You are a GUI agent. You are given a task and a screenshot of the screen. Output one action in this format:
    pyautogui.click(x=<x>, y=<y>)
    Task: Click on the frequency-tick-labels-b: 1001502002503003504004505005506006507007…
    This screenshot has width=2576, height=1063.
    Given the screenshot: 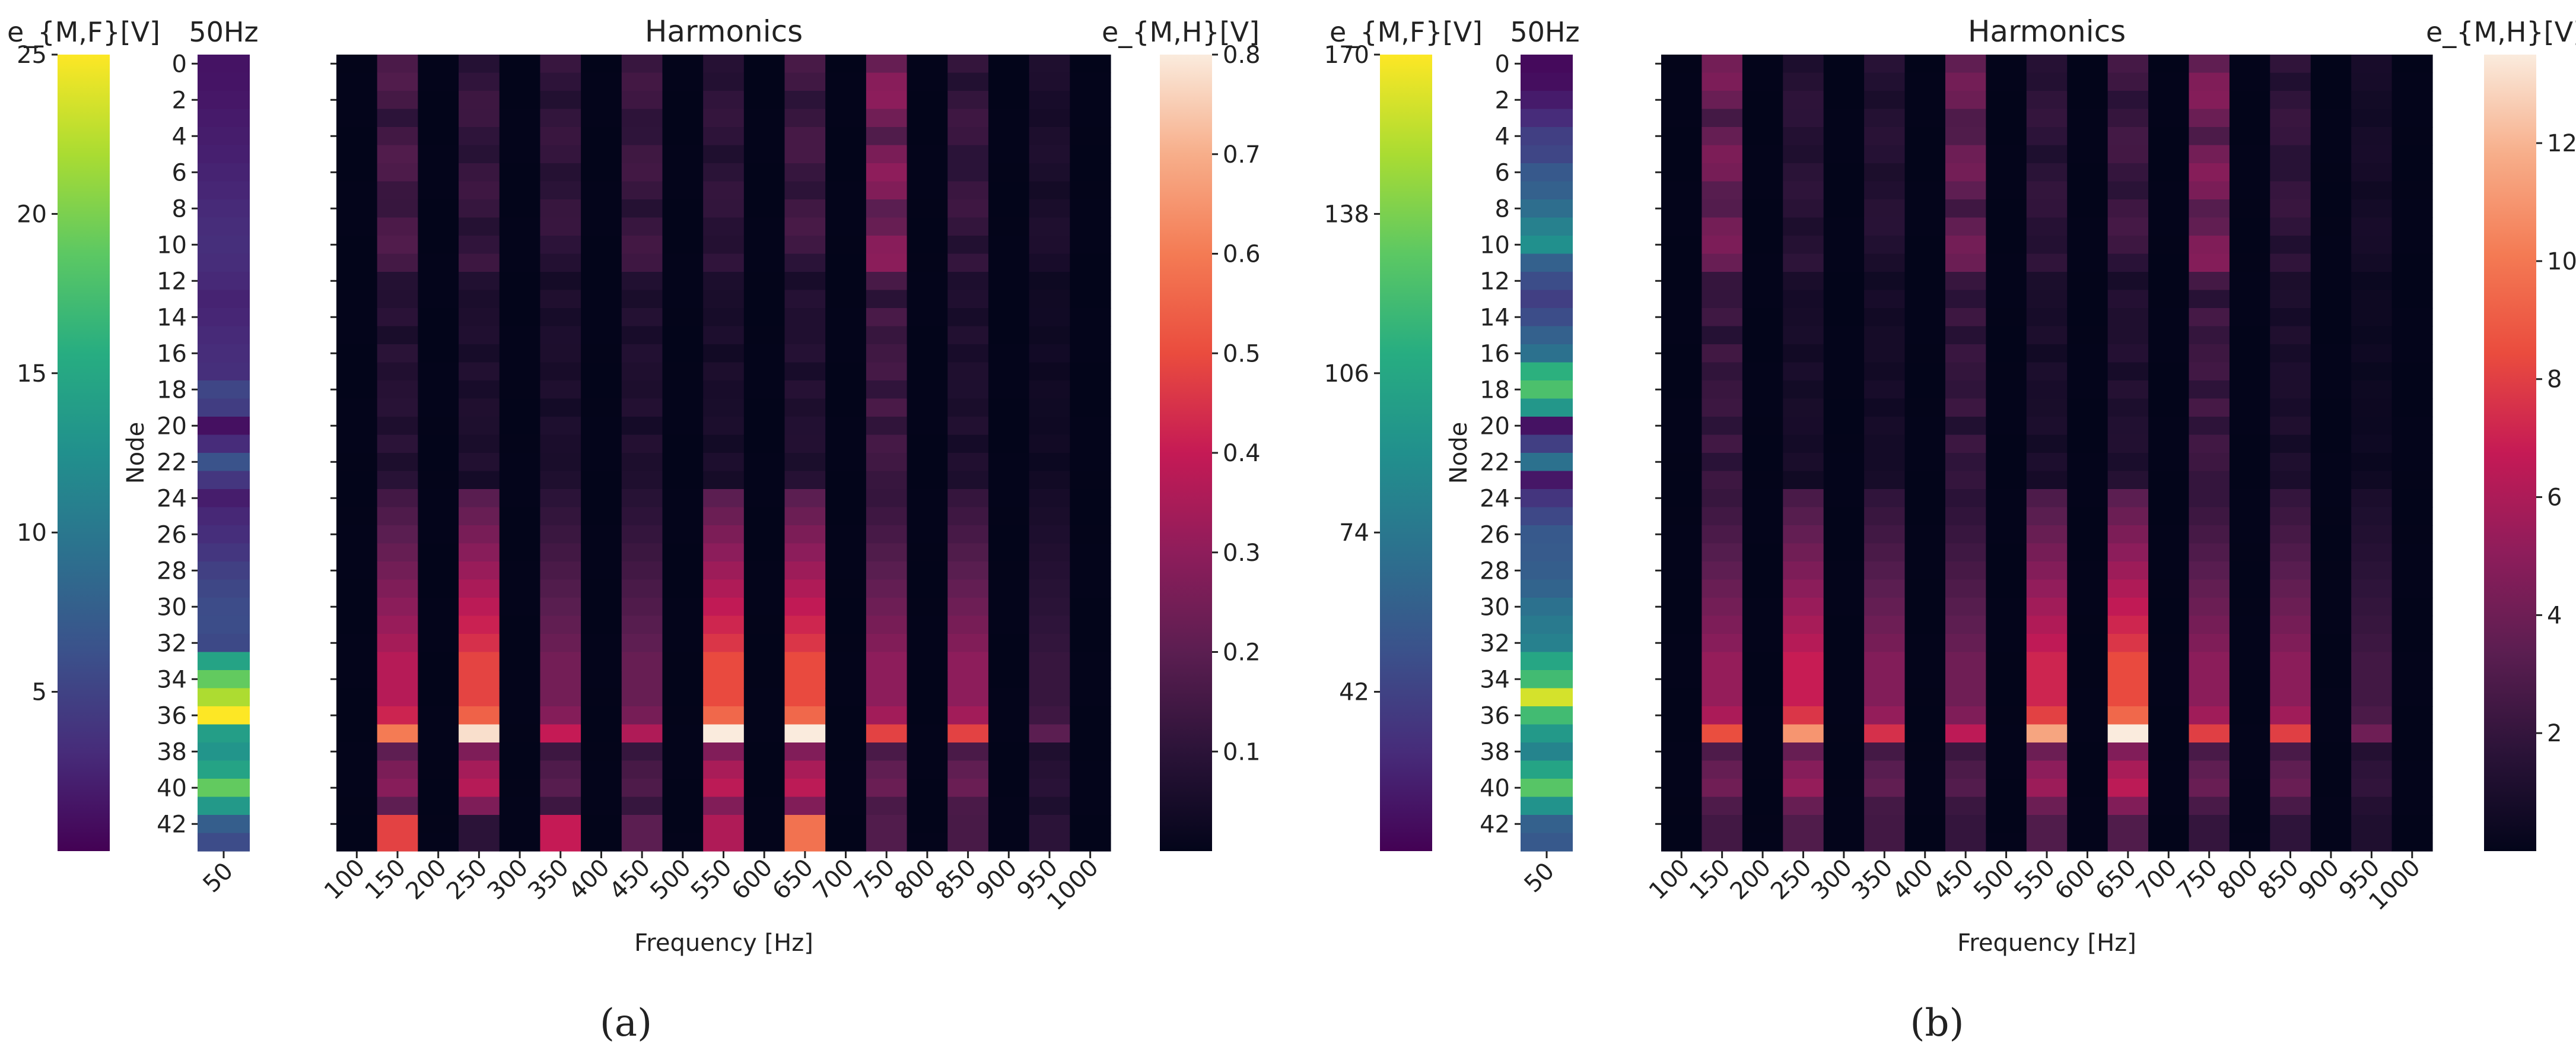 What is the action you would take?
    pyautogui.click(x=2035, y=883)
    